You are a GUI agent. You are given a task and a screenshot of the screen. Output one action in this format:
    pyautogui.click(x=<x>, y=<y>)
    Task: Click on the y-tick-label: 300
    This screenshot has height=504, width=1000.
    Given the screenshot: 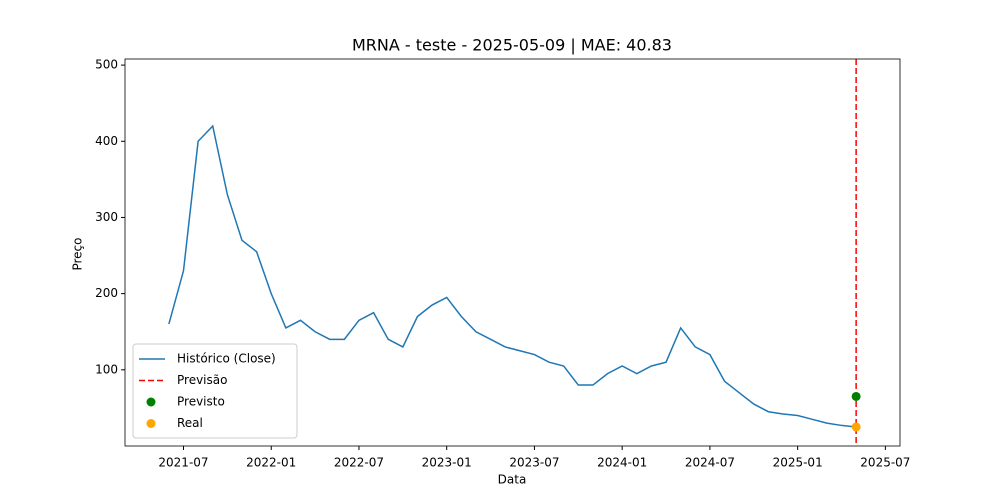 What is the action you would take?
    pyautogui.click(x=106, y=217)
    